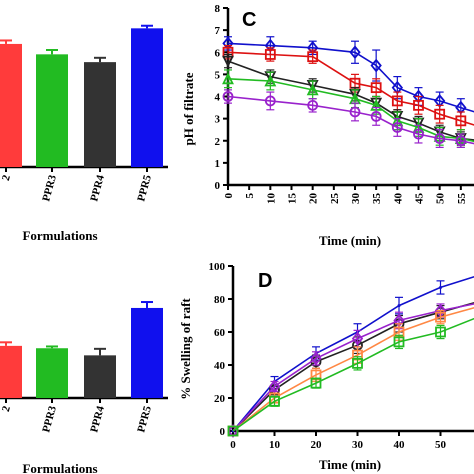  What do you see at coordinates (420, 199) in the screenshot?
I see `x-tick-label: 45` at bounding box center [420, 199].